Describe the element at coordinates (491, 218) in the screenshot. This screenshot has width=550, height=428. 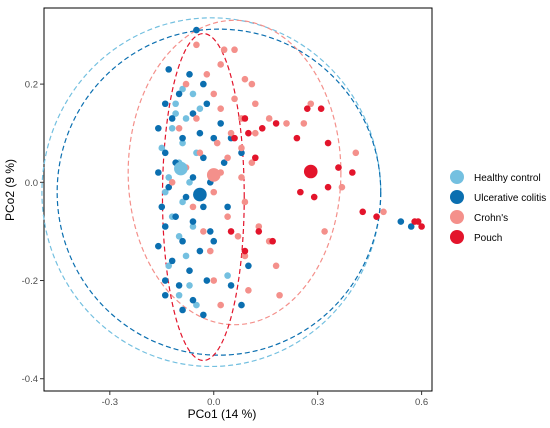
I see `legend-label-crohn-s: Crohn's` at that location.